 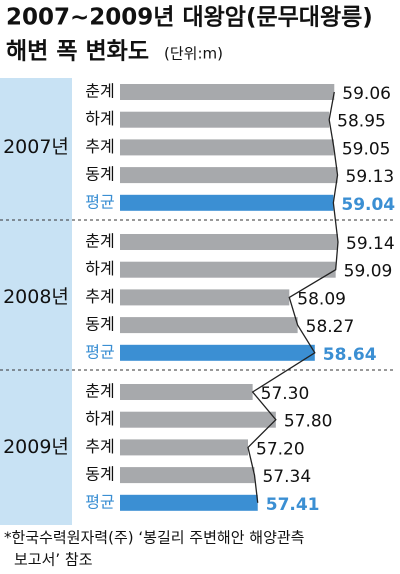 I want to click on value-label: 58.09, so click(x=321, y=299).